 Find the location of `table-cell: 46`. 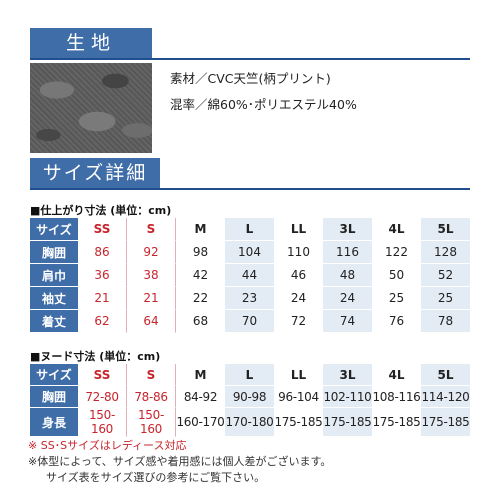

table-cell: 46 is located at coordinates (298, 275).